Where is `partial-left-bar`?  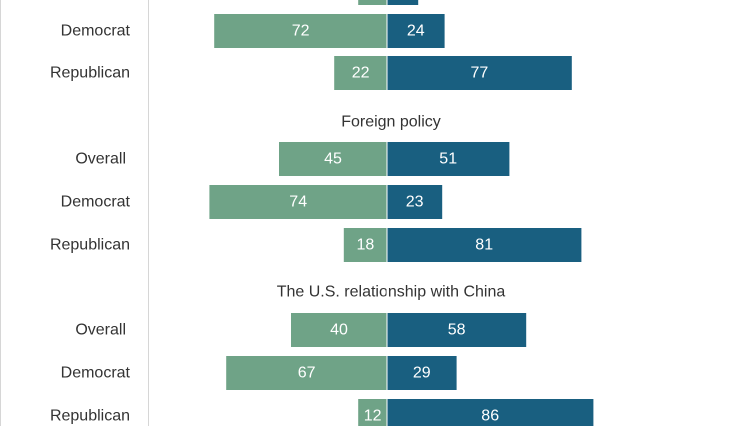
partial-left-bar is located at coordinates (372, 2).